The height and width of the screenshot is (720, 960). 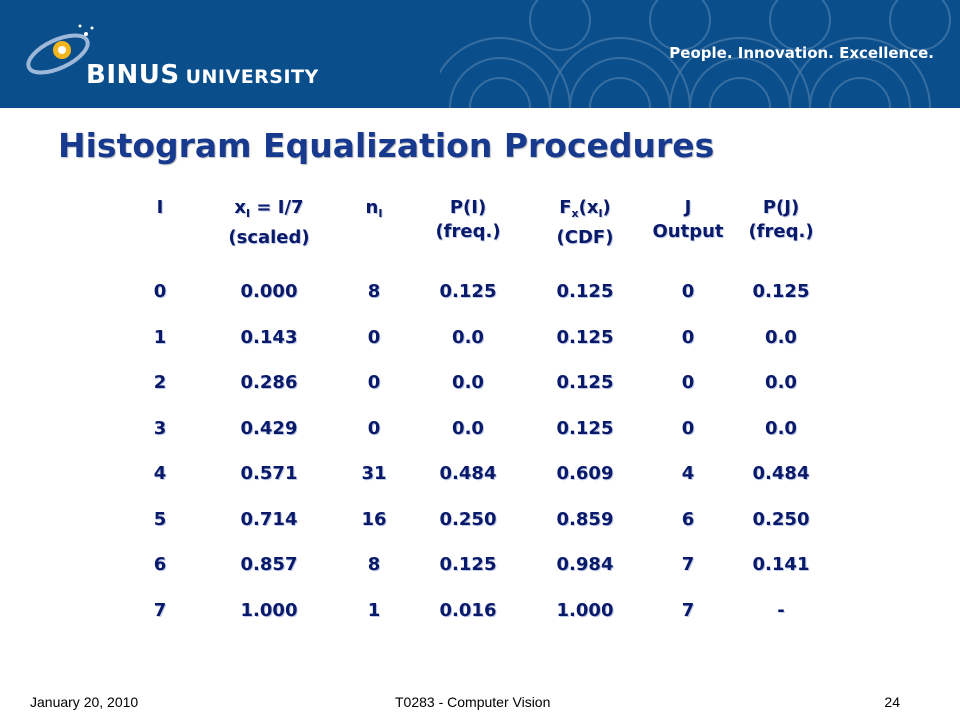 What do you see at coordinates (585, 564) in the screenshot?
I see `cell-cdf: 0.984` at bounding box center [585, 564].